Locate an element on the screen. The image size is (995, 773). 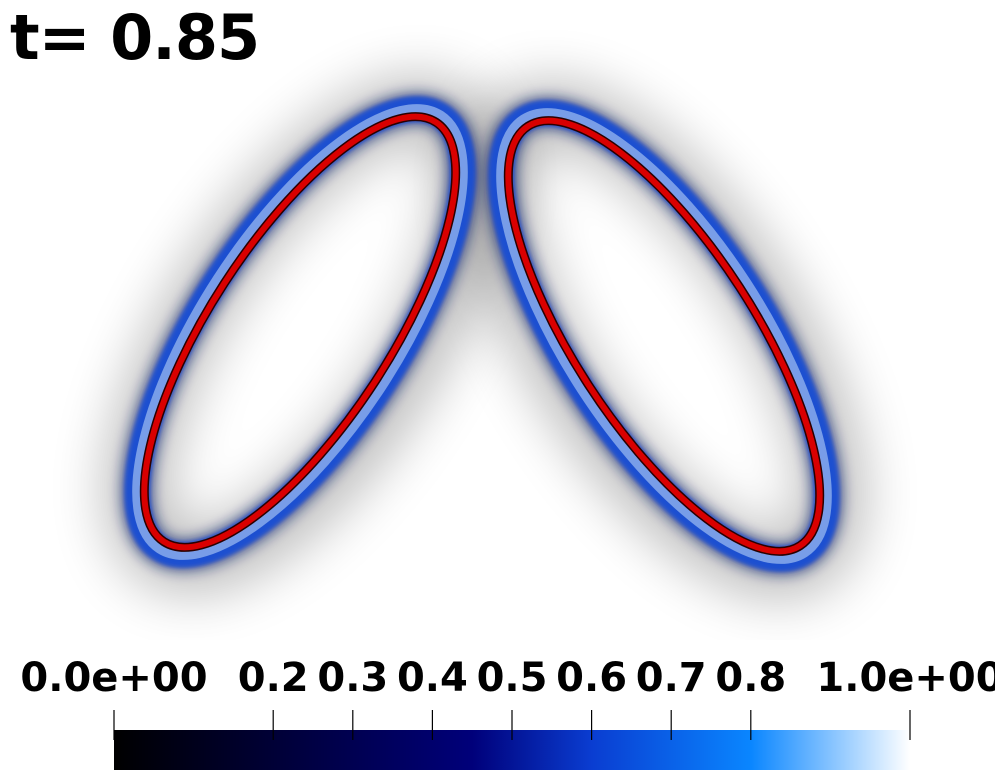
colorbar-tick-label: 0.3 is located at coordinates (353, 678).